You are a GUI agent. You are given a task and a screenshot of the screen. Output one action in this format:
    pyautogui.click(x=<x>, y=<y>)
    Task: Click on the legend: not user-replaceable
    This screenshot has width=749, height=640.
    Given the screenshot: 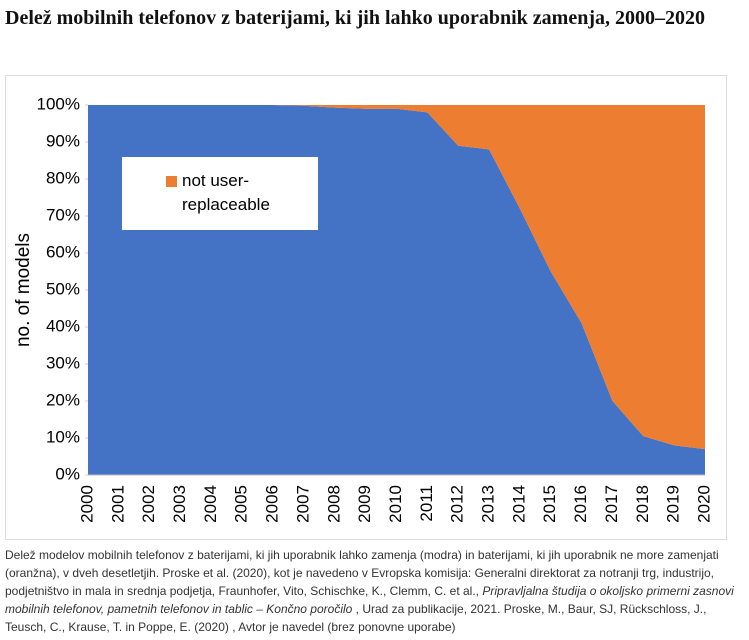 What is the action you would take?
    pyautogui.click(x=220, y=193)
    